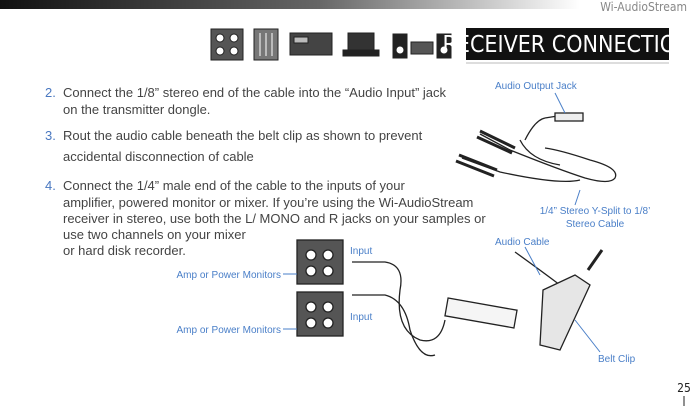 The width and height of the screenshot is (691, 407). What do you see at coordinates (50, 135) in the screenshot?
I see `step-number: 3.` at bounding box center [50, 135].